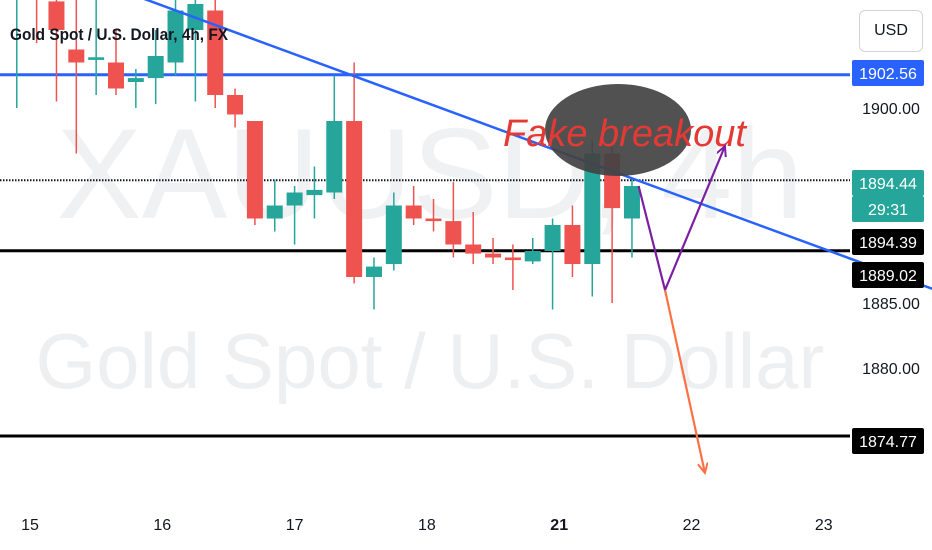  Describe the element at coordinates (430, 361) in the screenshot. I see `watermark-description: Gold Spot / U.S. Dollar` at that location.